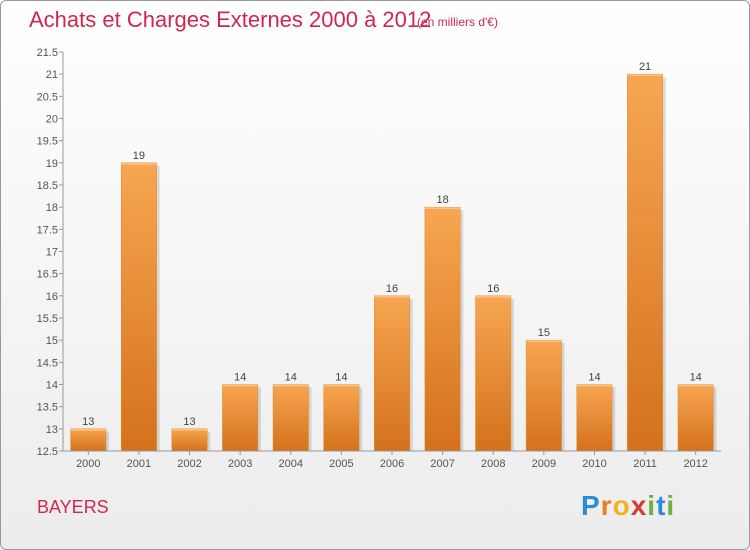 The image size is (750, 550). I want to click on x-tick-label-2005: 2005, so click(341, 464).